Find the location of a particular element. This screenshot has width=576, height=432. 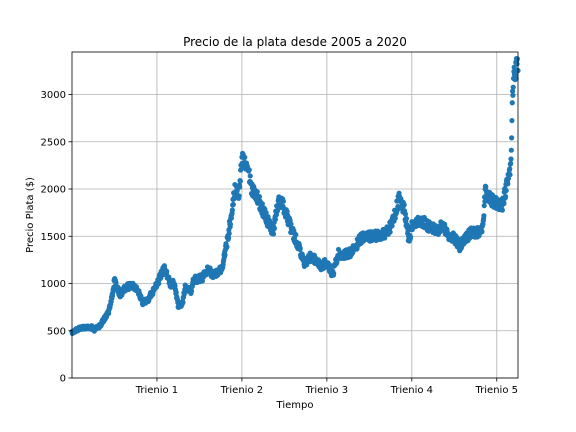

y-axis-title: Precio Plata ($) is located at coordinates (30, 215).